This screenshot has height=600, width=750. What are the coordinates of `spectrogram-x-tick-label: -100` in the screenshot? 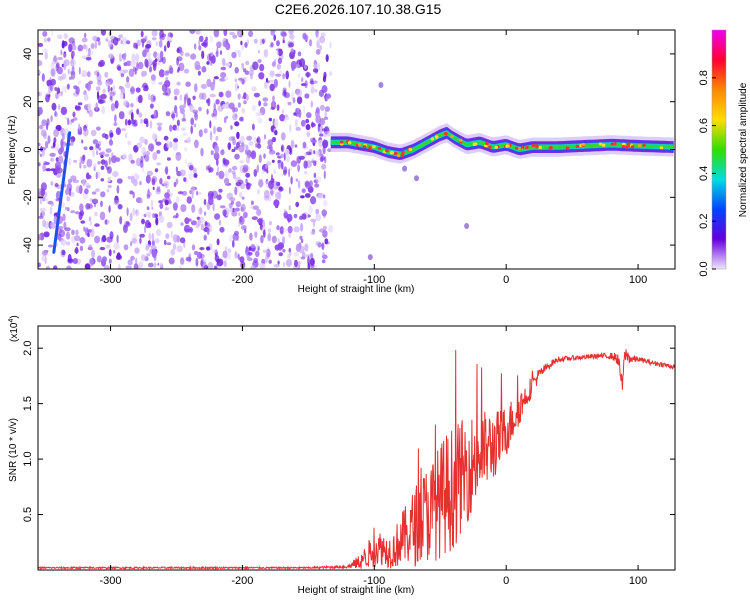 It's located at (374, 280).